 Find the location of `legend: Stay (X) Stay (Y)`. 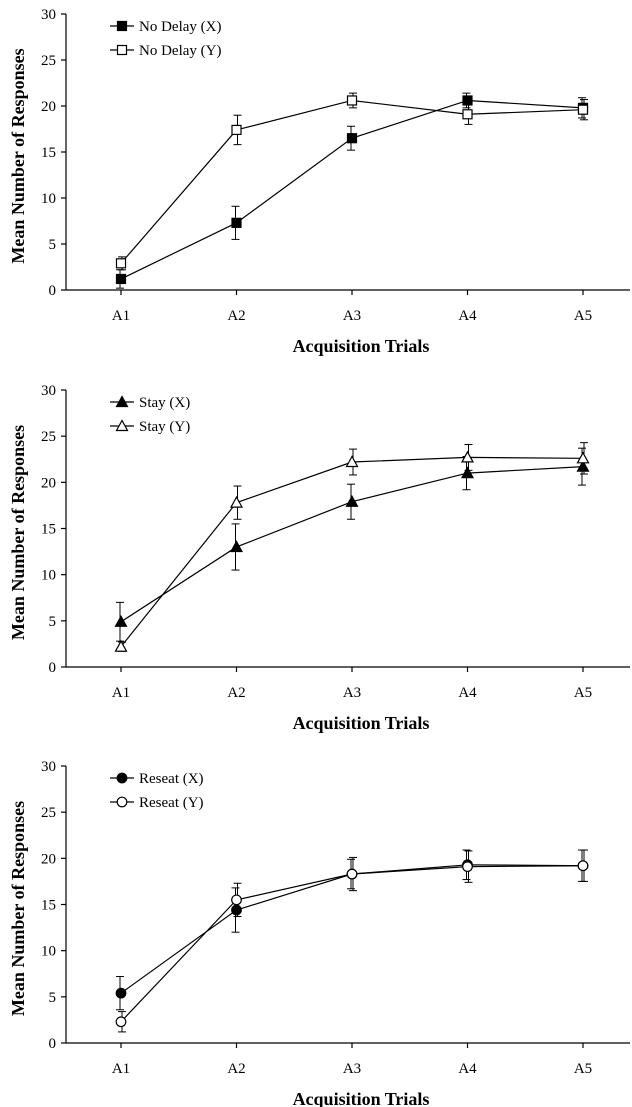

legend: Stay (X) Stay (Y) is located at coordinates (150, 415).